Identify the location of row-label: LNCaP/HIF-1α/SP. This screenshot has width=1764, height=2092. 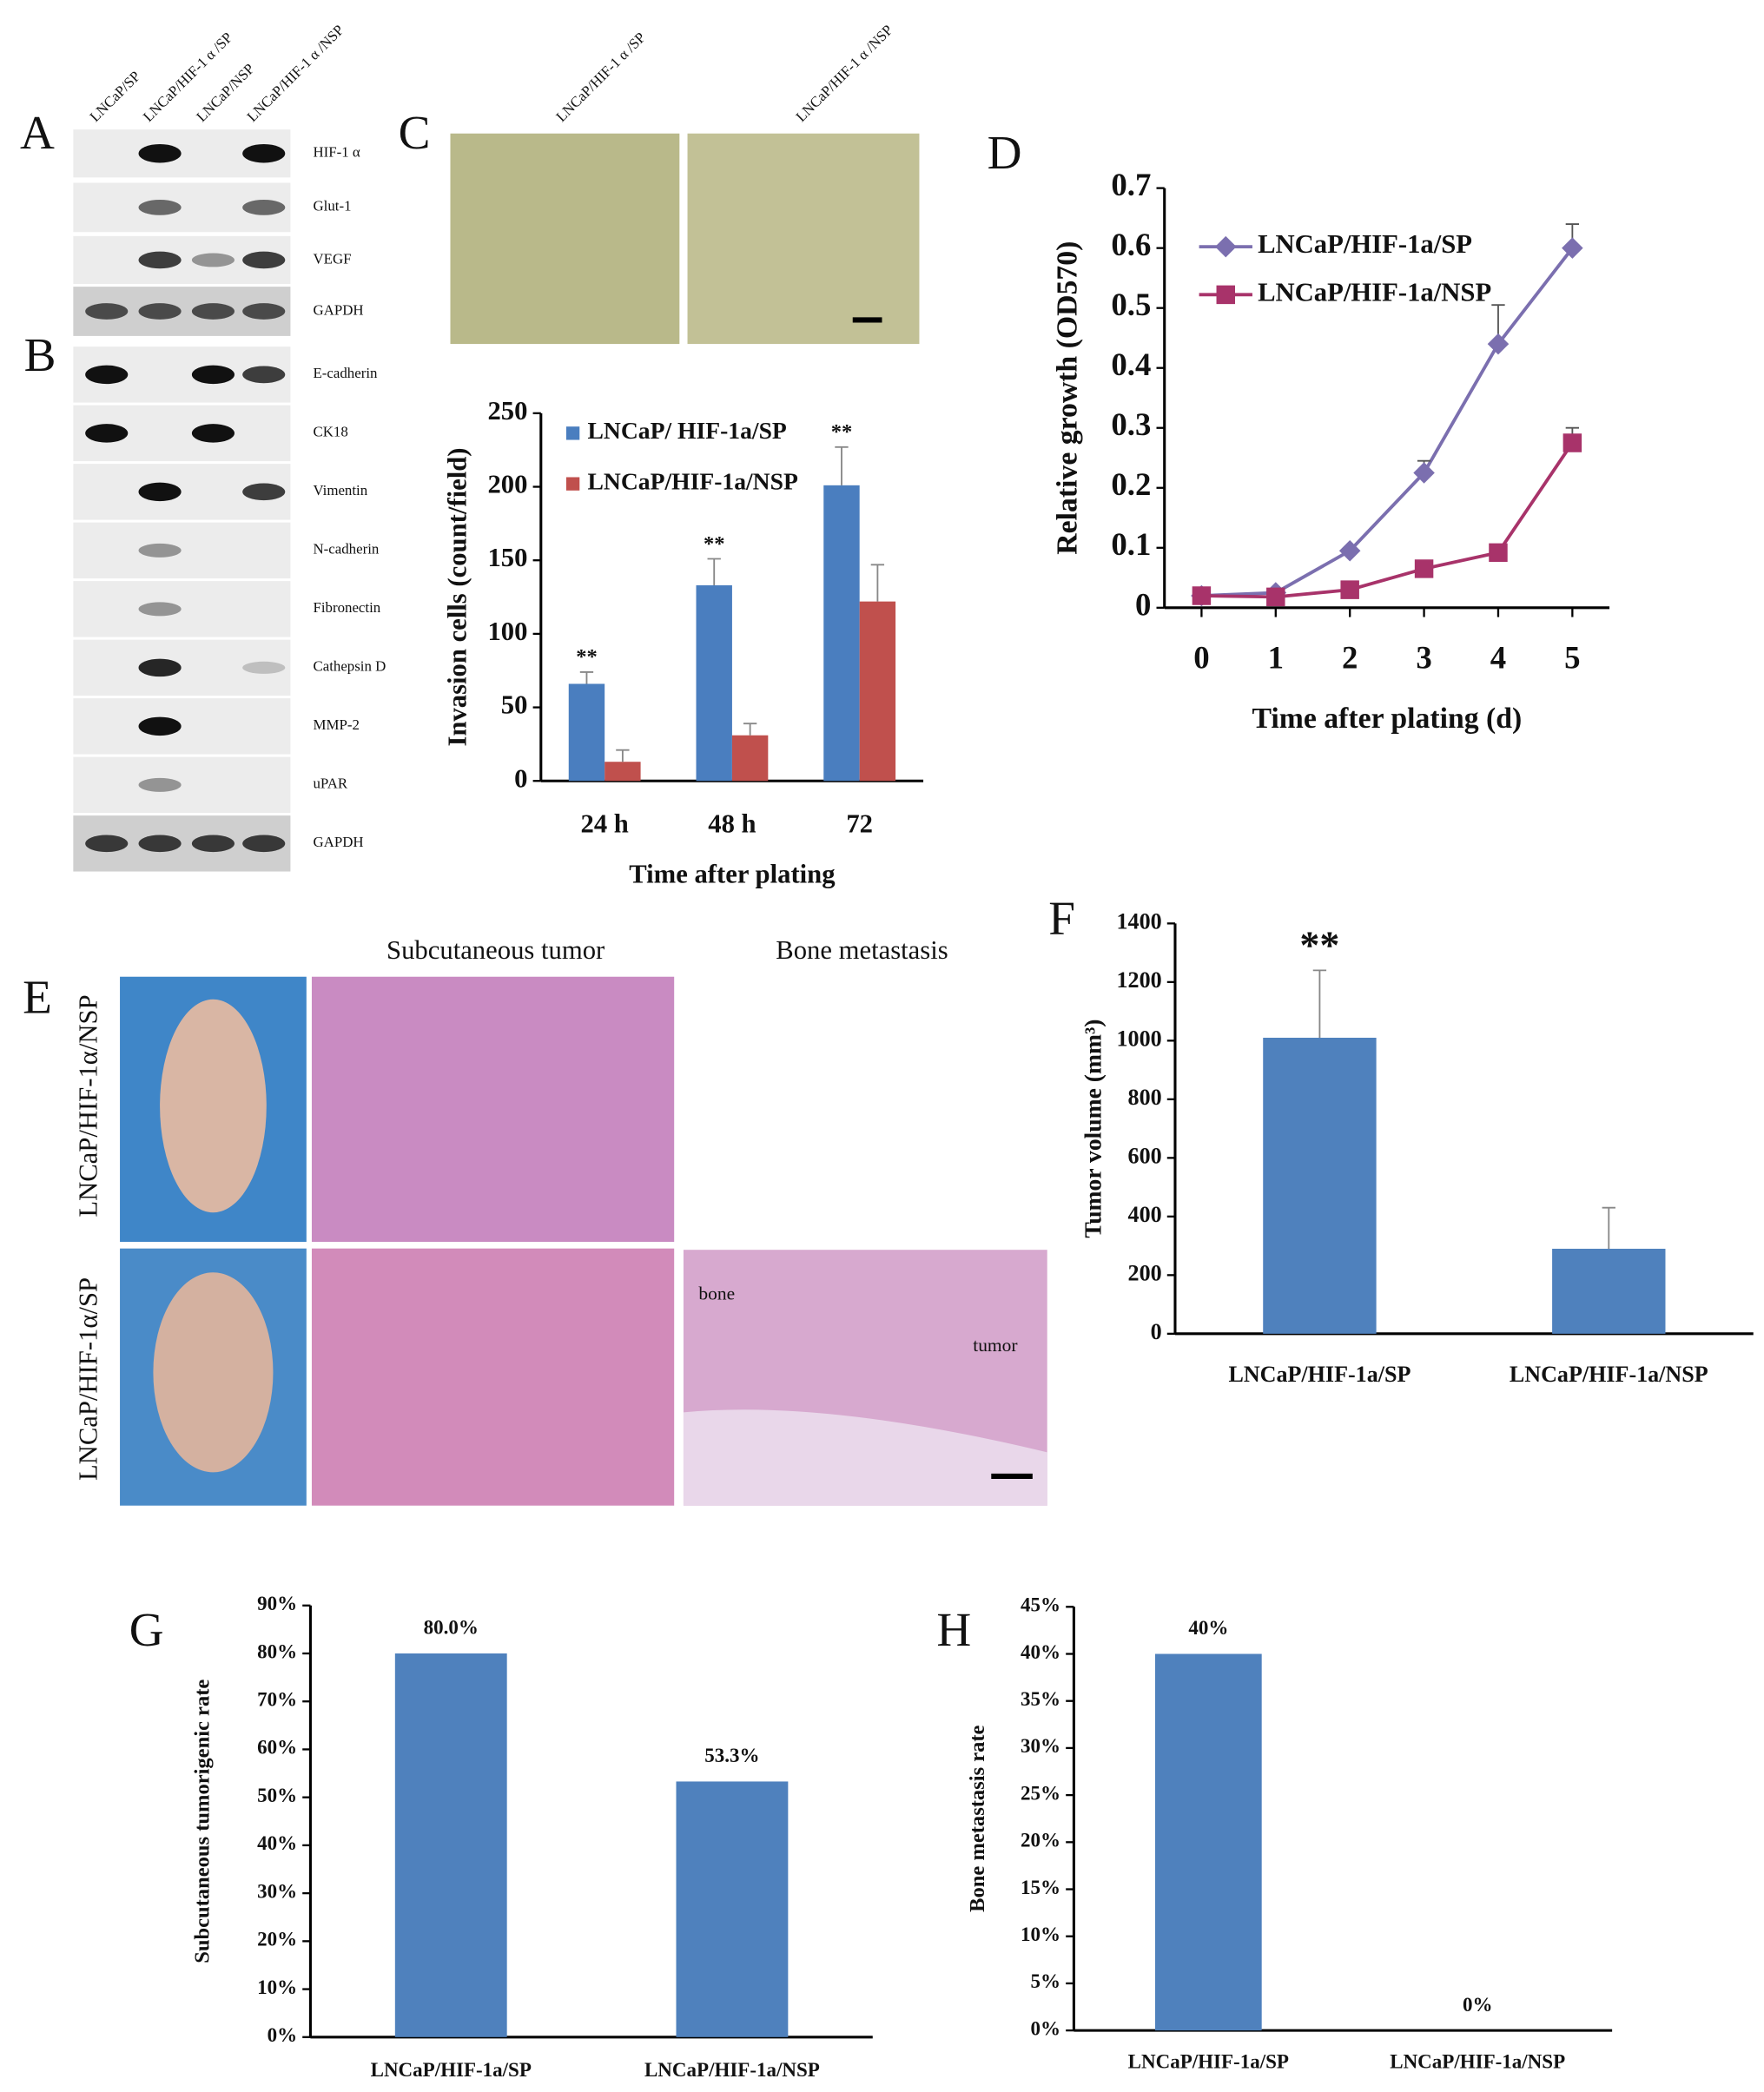
(87, 1379).